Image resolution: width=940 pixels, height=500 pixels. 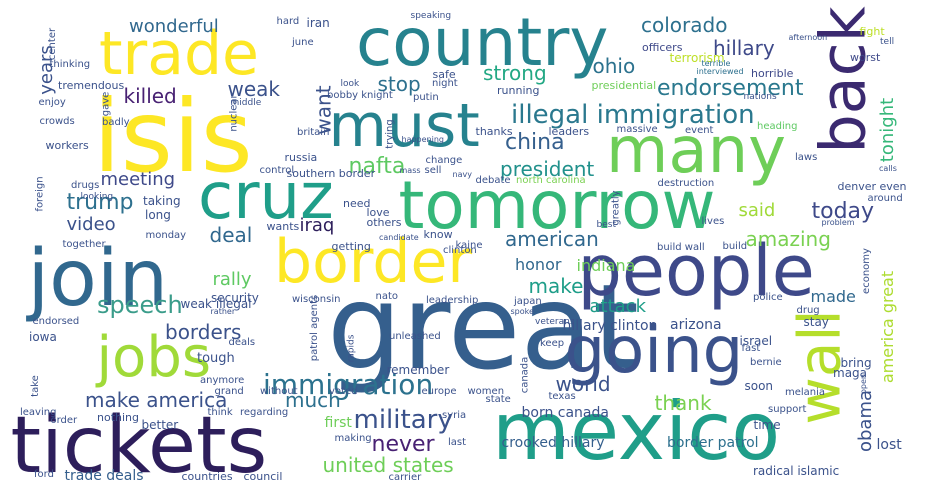 I want to click on word-attack: attack, so click(x=618, y=306).